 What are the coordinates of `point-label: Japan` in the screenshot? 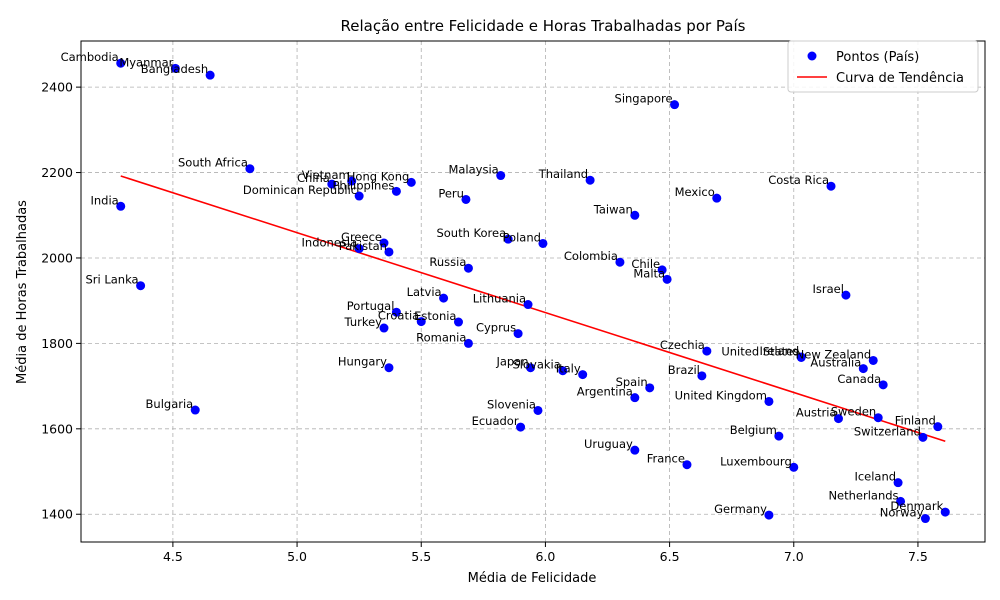 It's located at (511, 362).